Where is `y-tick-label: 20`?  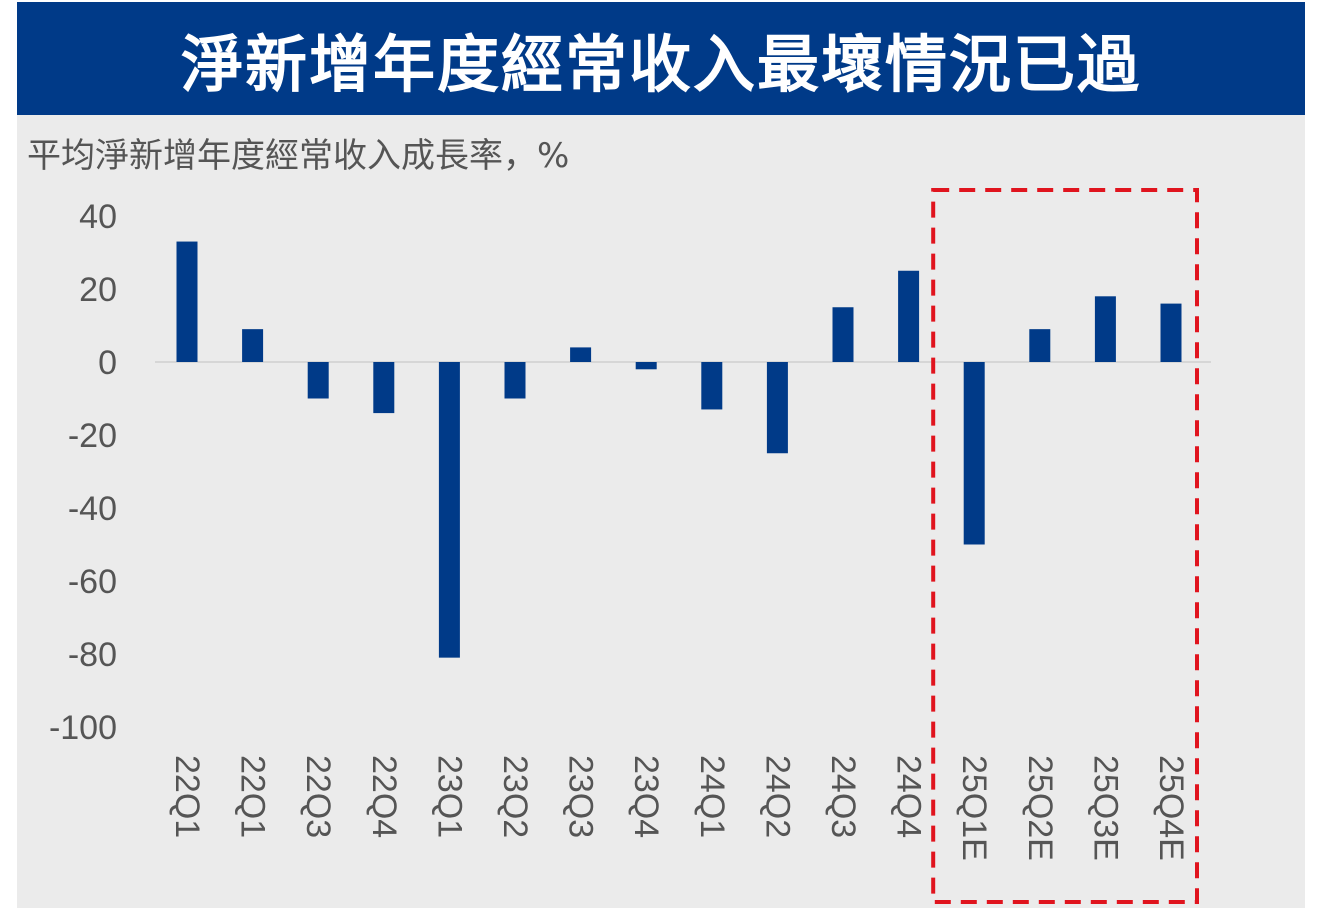 y-tick-label: 20 is located at coordinates (98, 290).